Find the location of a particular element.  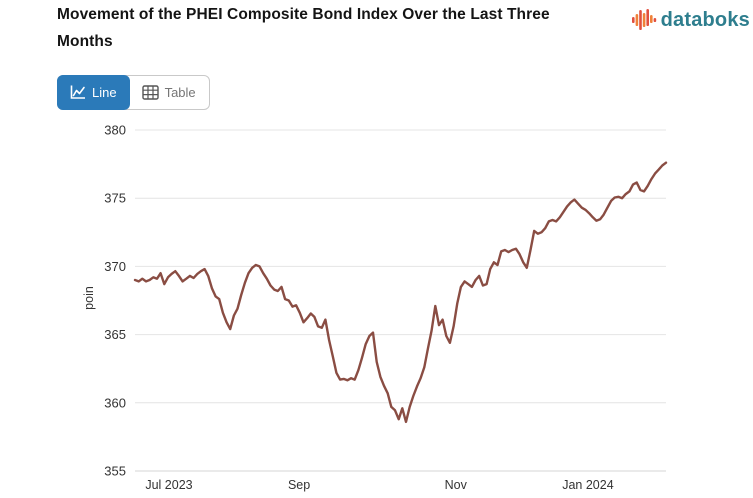

x-tick-label: Sep is located at coordinates (299, 485).